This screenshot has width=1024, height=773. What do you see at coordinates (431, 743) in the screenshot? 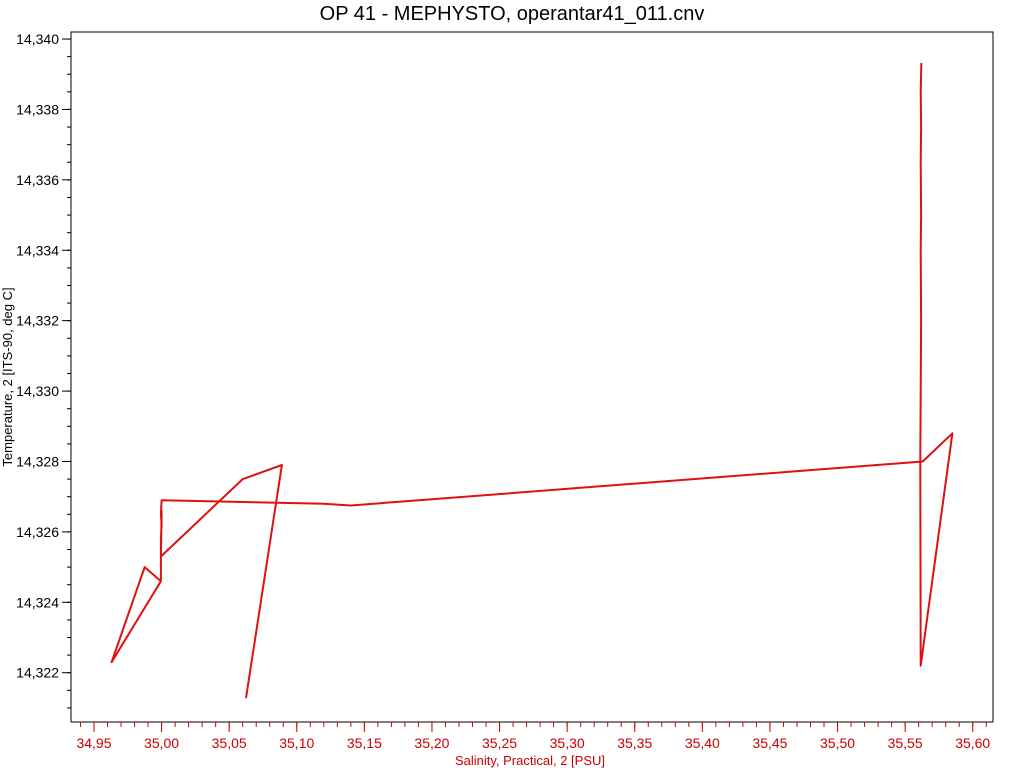
I see `x-tick-label: 35,20` at bounding box center [431, 743].